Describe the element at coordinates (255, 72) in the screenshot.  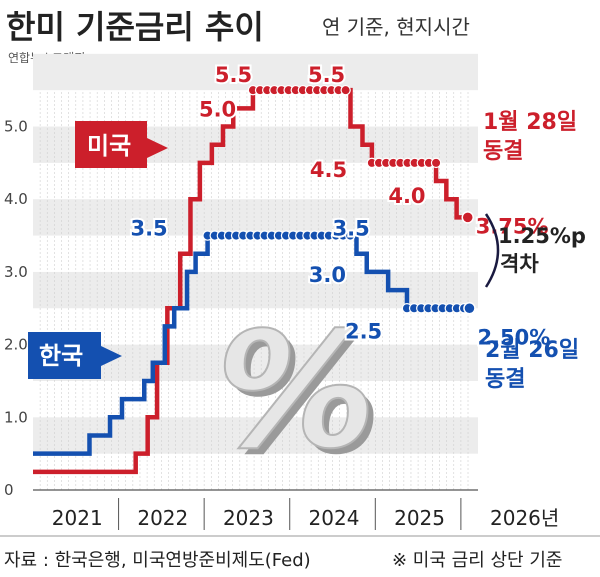
I see `grid-band` at that location.